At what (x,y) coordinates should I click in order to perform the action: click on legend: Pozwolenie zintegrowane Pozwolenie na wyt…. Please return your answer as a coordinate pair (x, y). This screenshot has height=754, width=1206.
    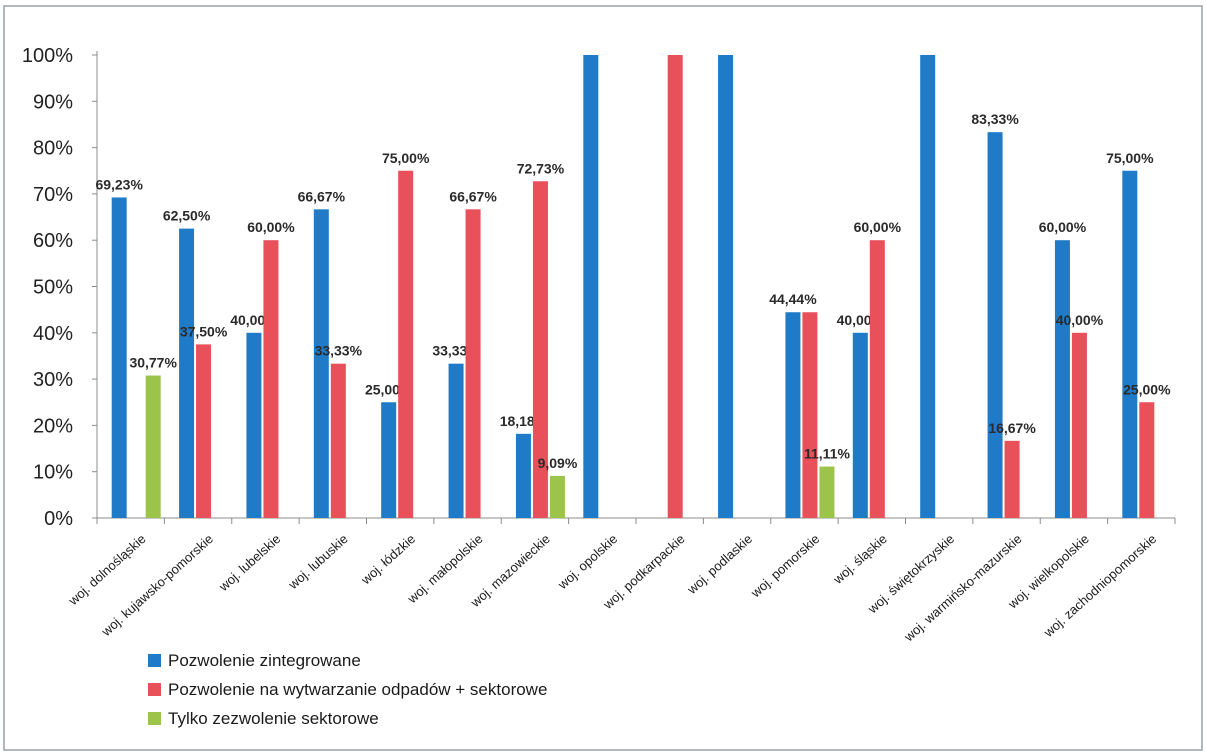
    Looking at the image, I should click on (347, 689).